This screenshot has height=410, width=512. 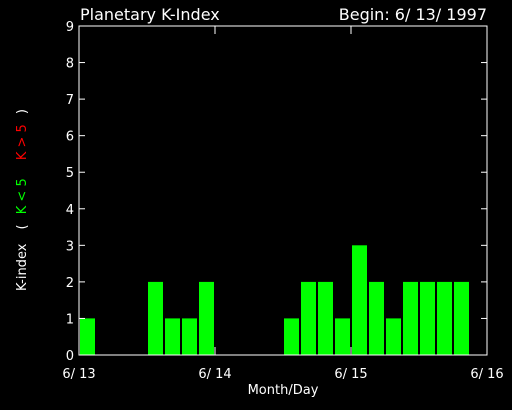 What do you see at coordinates (70, 27) in the screenshot?
I see `y-tick-label: 9` at bounding box center [70, 27].